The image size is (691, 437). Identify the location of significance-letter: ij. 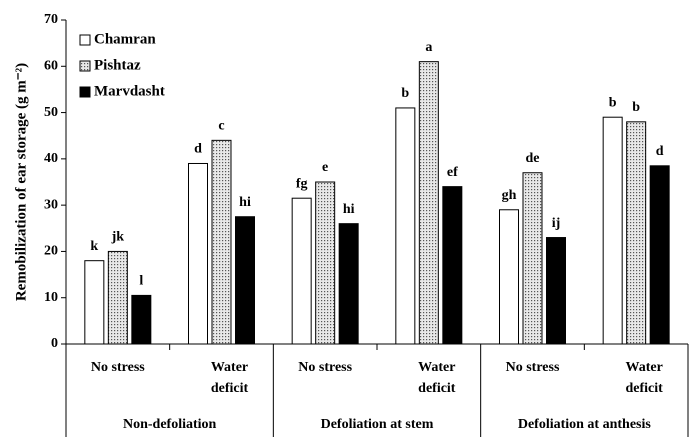
(556, 223).